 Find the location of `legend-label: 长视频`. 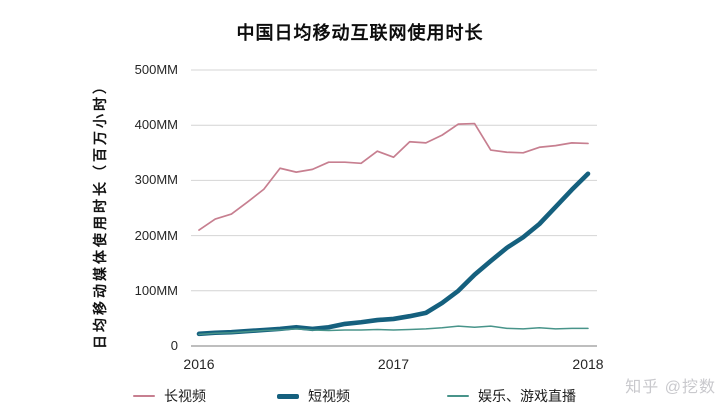

legend-label: 长视频 is located at coordinates (185, 396).